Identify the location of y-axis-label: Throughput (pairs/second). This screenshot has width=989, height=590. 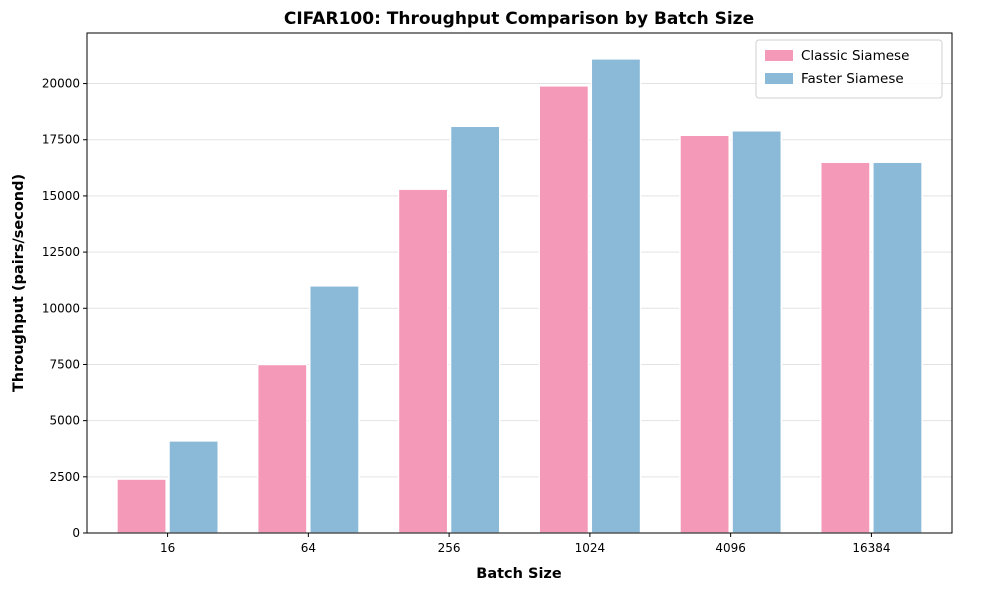
(19, 283).